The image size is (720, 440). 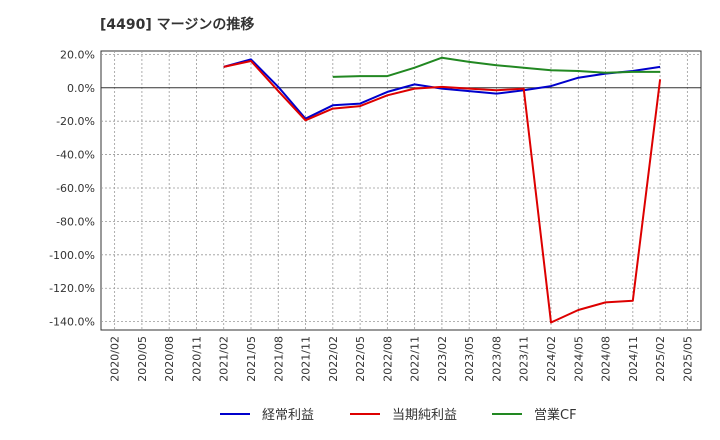 I want to click on legend-label-1: 当期純利益, so click(x=424, y=415).